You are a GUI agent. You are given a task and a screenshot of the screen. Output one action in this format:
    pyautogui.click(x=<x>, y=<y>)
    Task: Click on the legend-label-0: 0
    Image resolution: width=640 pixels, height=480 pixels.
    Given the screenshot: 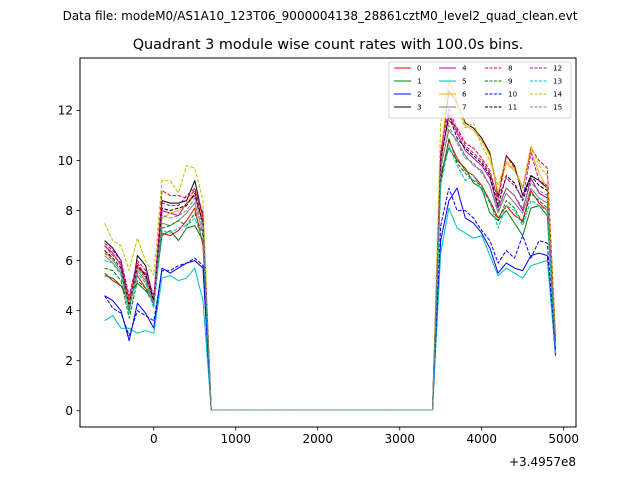 What is the action you would take?
    pyautogui.click(x=419, y=68)
    